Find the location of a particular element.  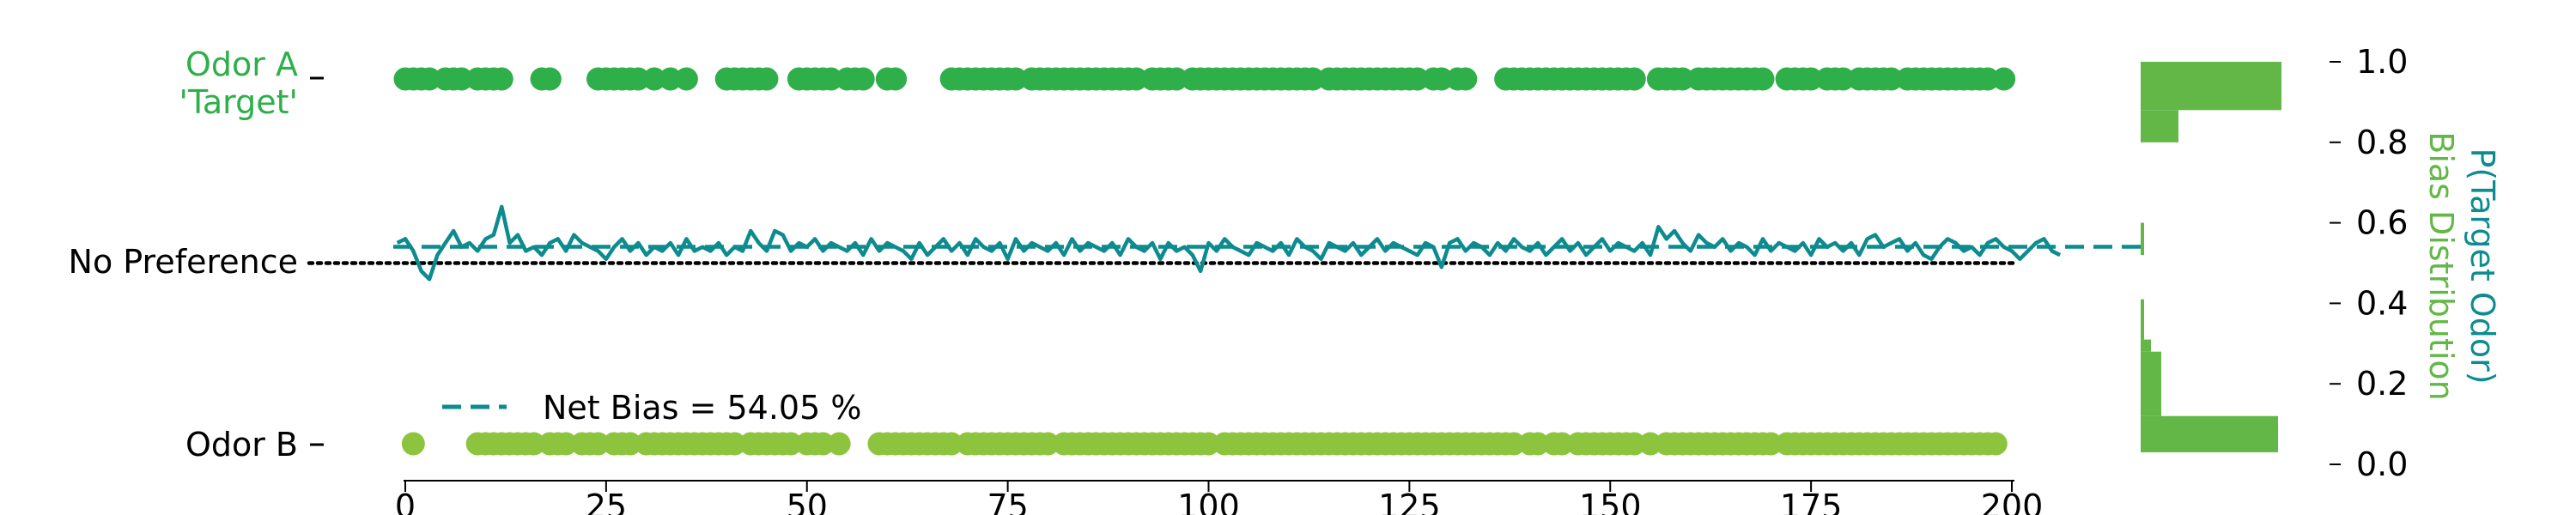

histogram-bar-middle is located at coordinates (2142, 239).